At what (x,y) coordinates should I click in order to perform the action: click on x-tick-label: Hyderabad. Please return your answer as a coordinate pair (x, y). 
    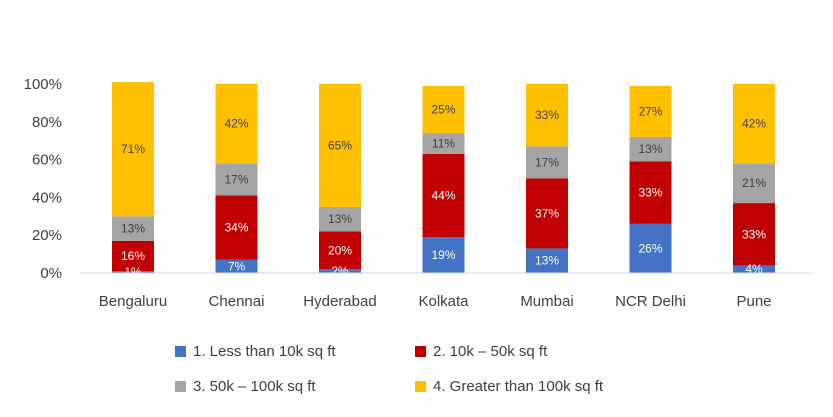
    Looking at the image, I should click on (339, 301).